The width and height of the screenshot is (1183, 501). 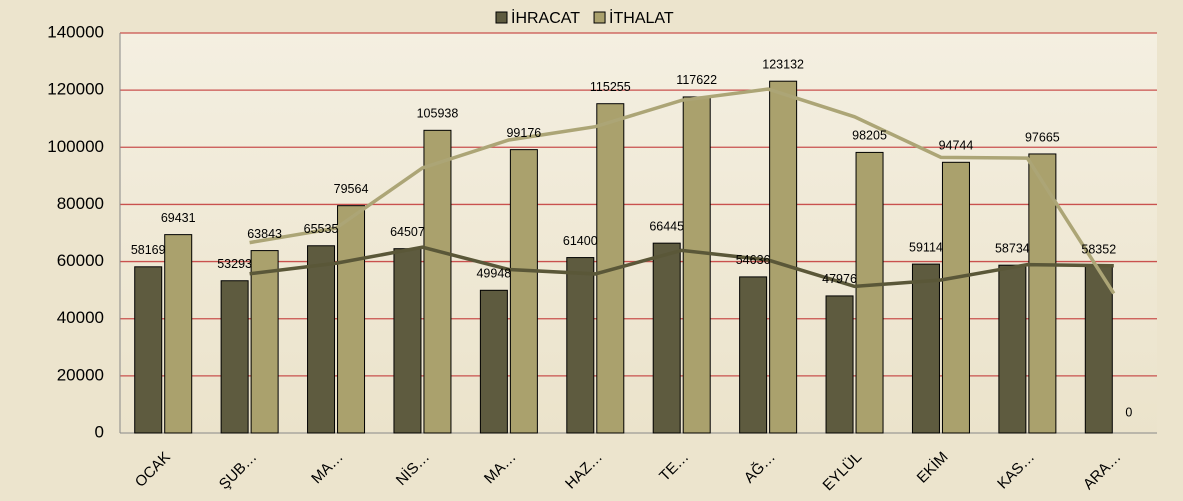 What do you see at coordinates (696, 80) in the screenshot?
I see `data-label: 117622` at bounding box center [696, 80].